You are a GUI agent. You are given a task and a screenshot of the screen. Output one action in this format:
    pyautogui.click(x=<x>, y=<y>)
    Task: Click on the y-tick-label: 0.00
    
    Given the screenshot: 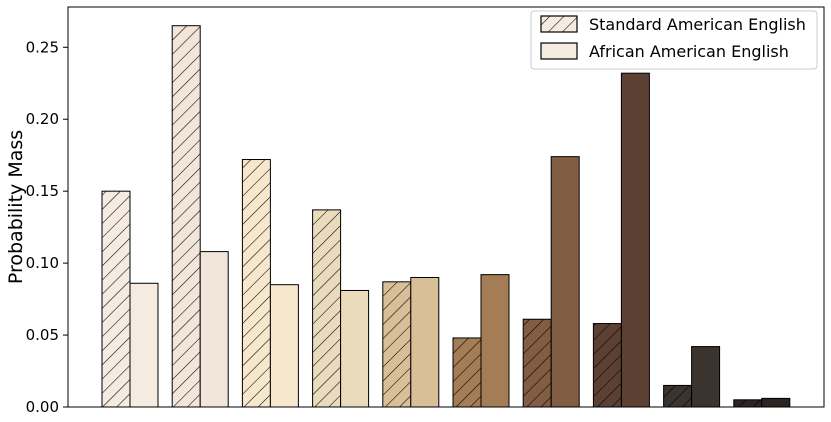 What is the action you would take?
    pyautogui.click(x=42, y=407)
    